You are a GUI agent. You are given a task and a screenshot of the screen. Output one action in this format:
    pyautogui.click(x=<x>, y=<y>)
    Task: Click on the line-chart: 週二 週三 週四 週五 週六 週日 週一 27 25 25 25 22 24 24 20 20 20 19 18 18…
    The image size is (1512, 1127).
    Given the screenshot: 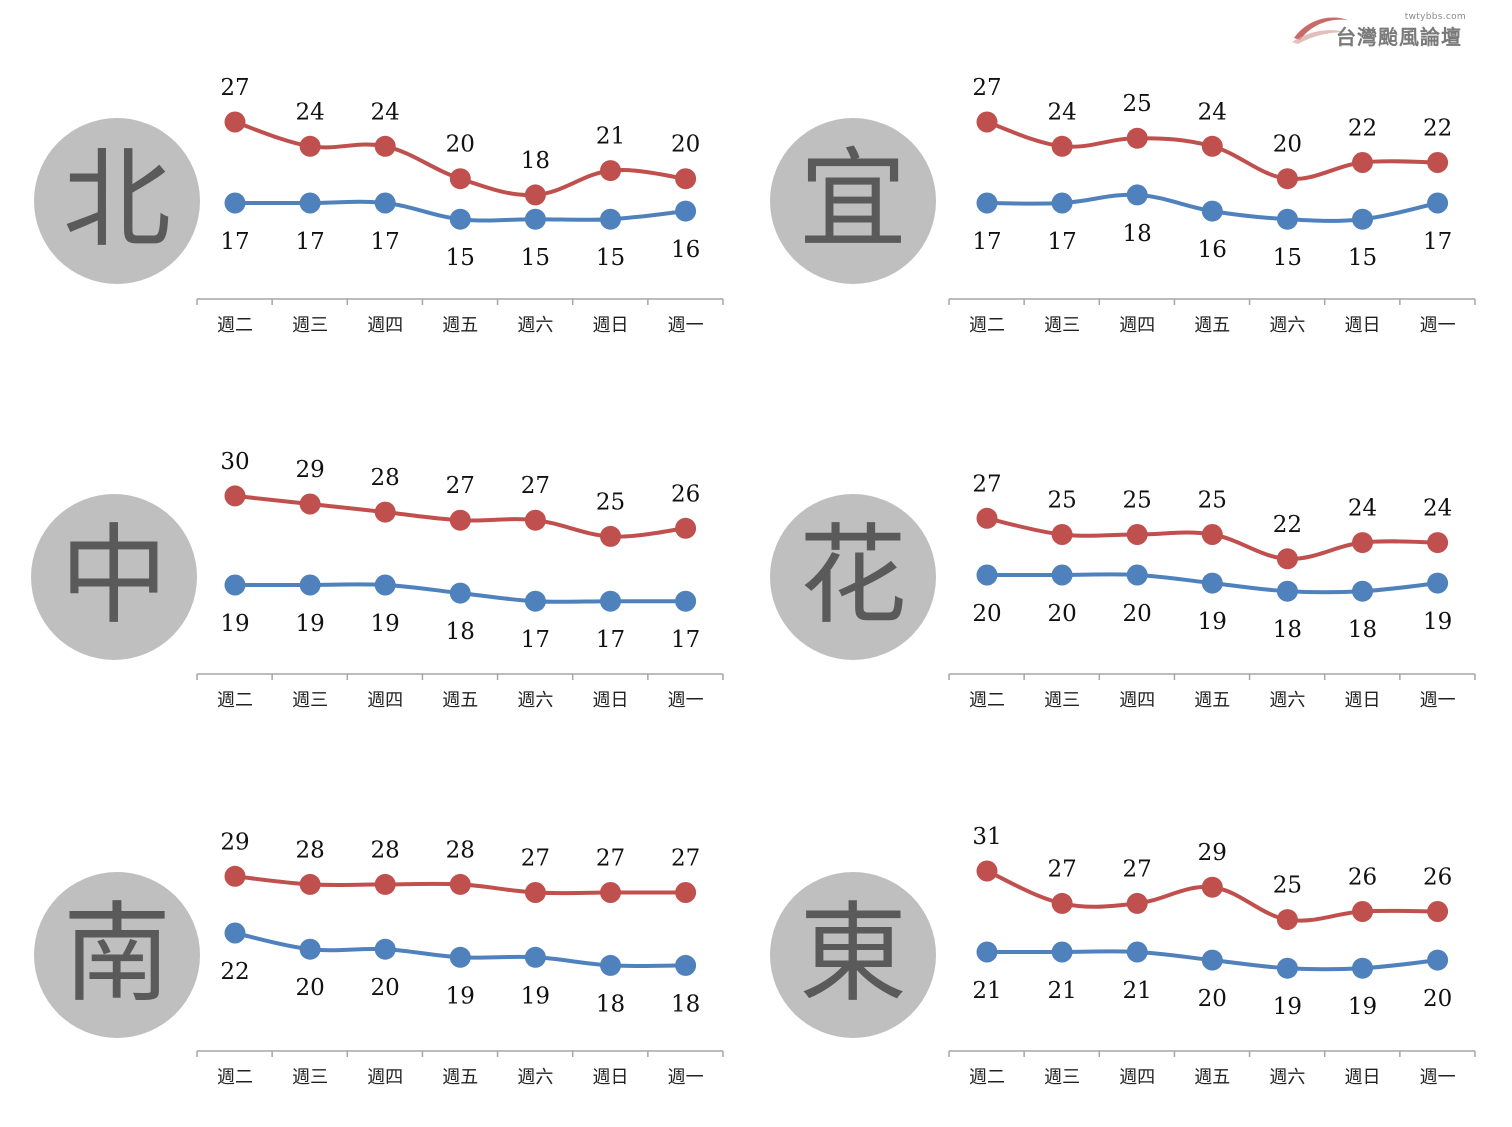 What is the action you would take?
    pyautogui.click(x=1212, y=591)
    